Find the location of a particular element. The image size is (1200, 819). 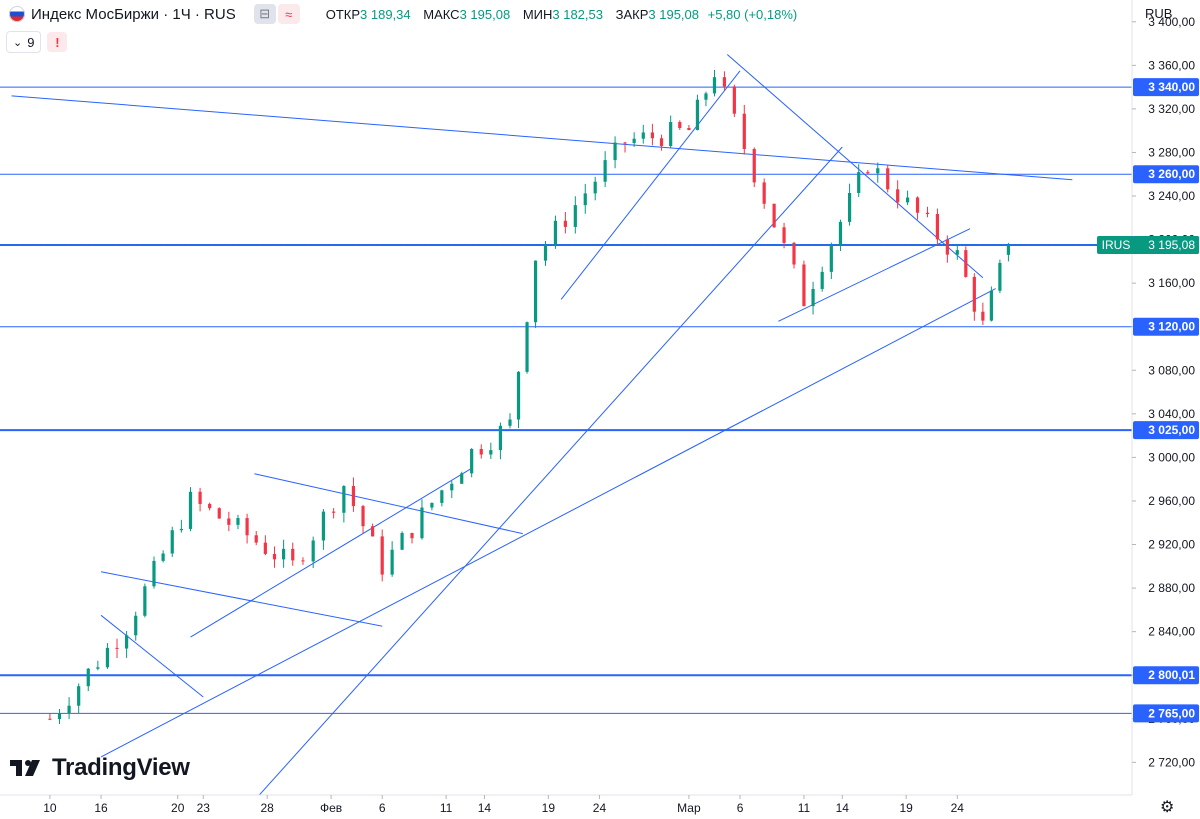

y-tick-label: 3 280,00 is located at coordinates (1171, 152).